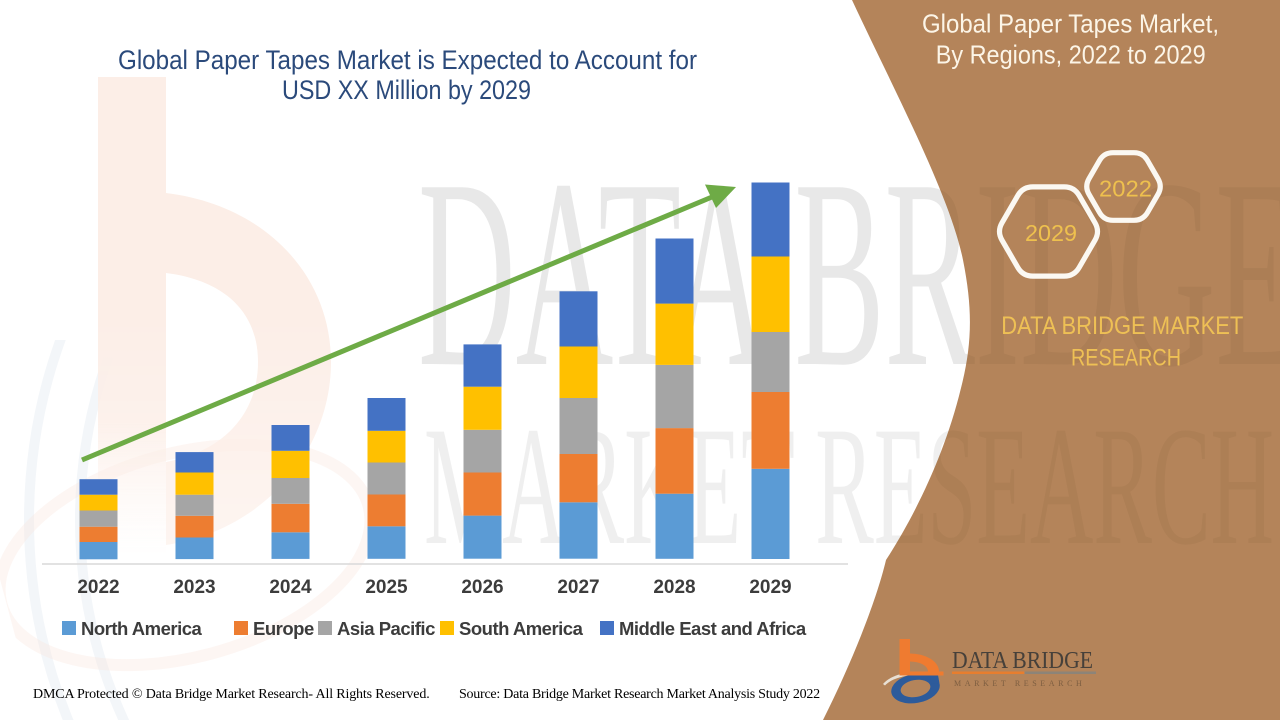 This screenshot has height=720, width=1280. I want to click on svg-text: By Regions, 2022 to 2029, so click(1071, 55).